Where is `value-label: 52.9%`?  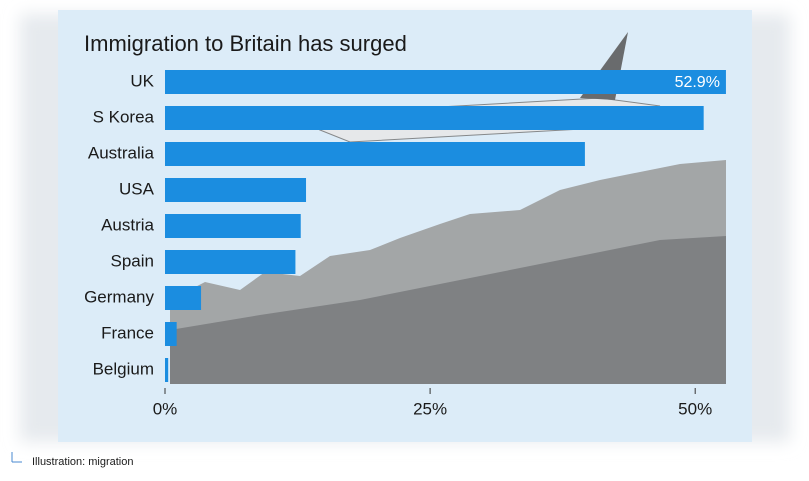 value-label: 52.9% is located at coordinates (697, 82).